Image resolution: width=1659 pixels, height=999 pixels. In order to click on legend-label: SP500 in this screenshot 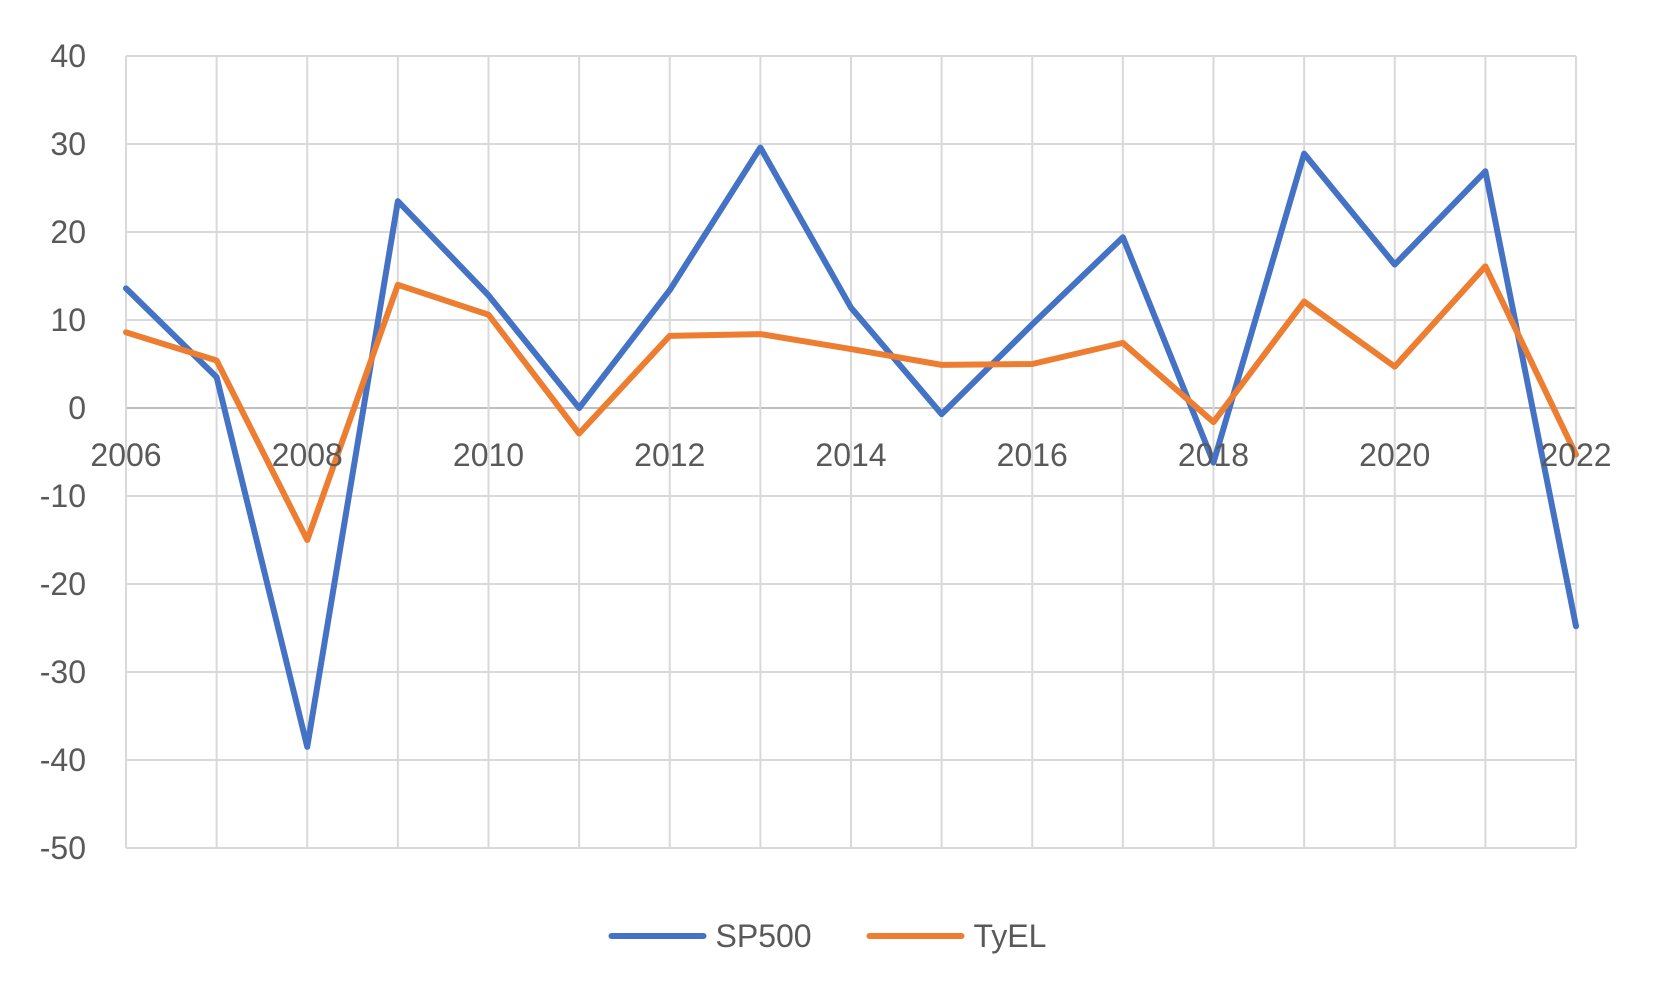, I will do `click(764, 936)`.